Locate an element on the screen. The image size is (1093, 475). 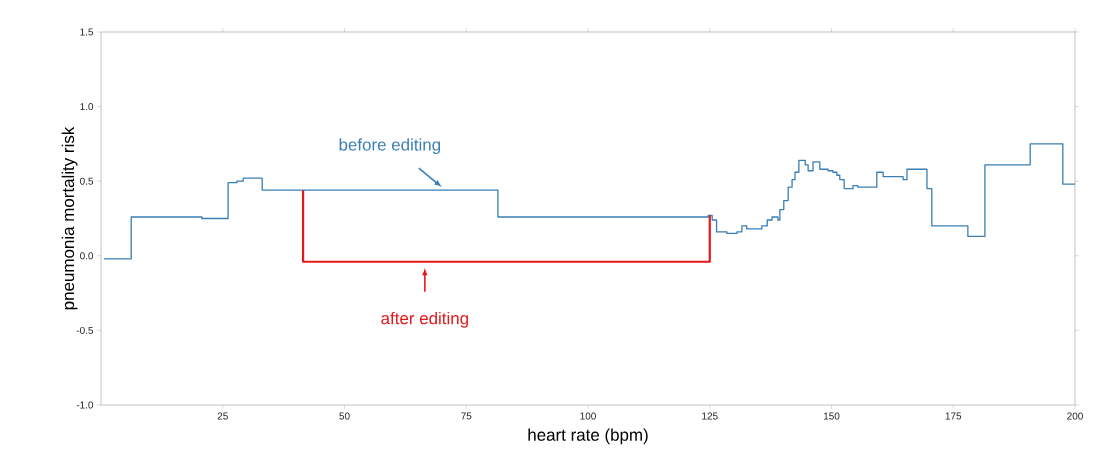
x-tick-label: 200 is located at coordinates (1075, 416).